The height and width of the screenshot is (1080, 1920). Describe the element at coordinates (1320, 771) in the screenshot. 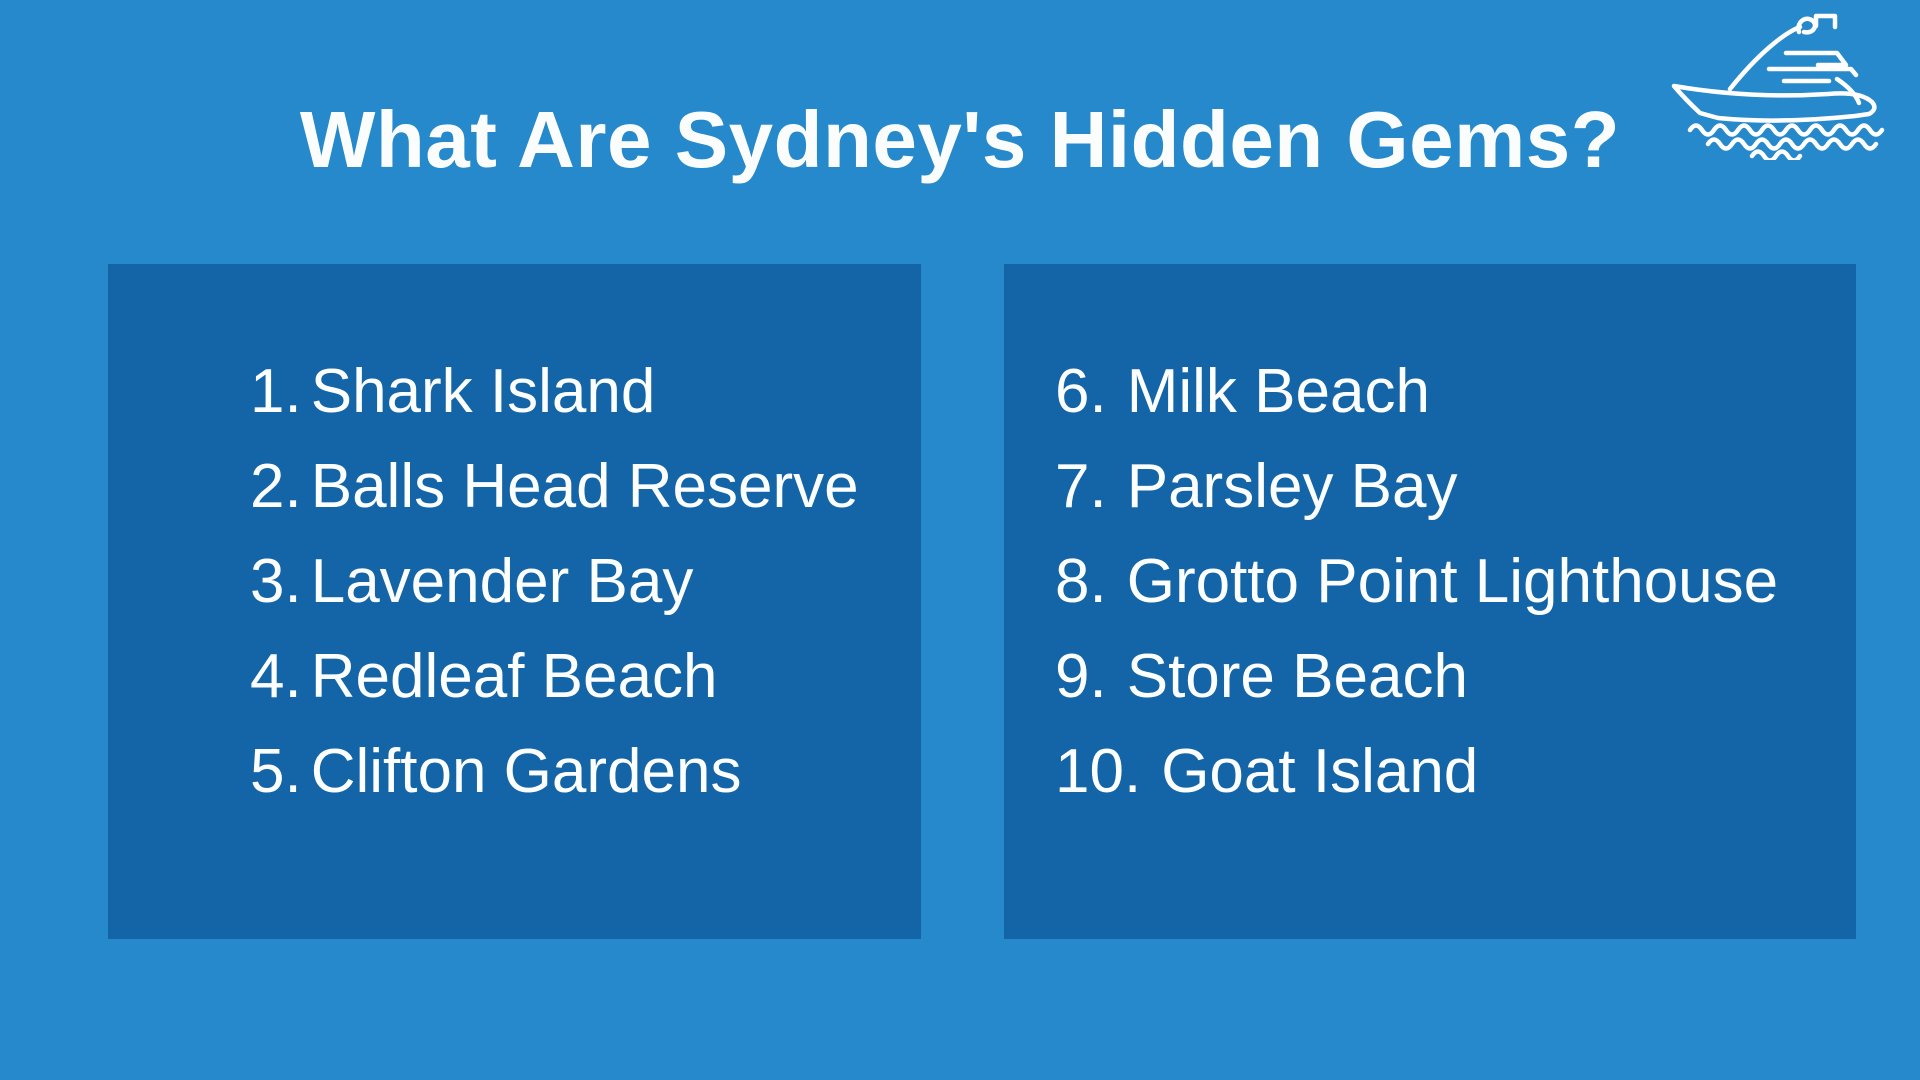

I see `item-name: Goat Island` at that location.